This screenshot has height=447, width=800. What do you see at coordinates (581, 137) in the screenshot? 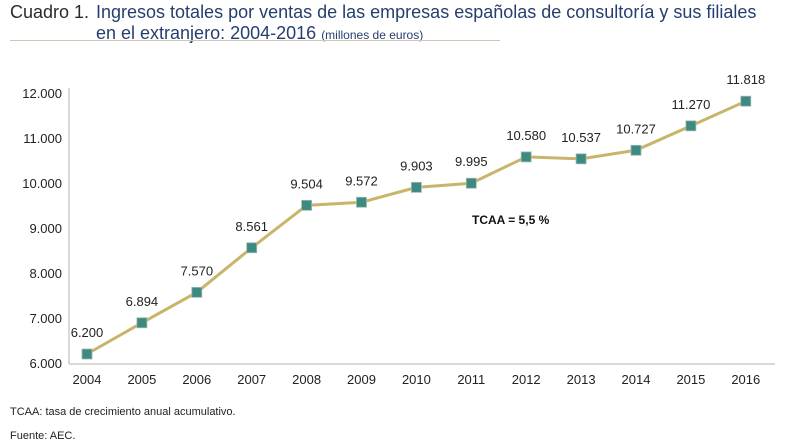
I see `data-label: 10.537` at bounding box center [581, 137].